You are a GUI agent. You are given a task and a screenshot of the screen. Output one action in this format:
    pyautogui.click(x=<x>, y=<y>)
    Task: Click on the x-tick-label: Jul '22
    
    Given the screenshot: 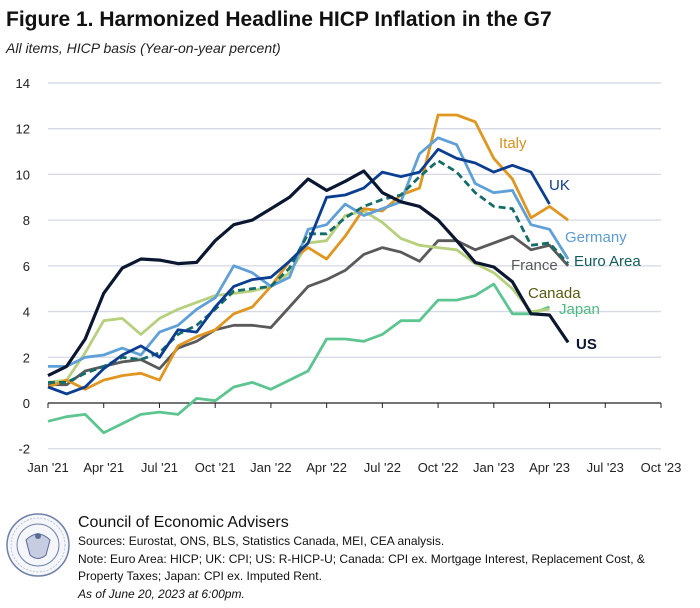 What is the action you would take?
    pyautogui.click(x=382, y=467)
    